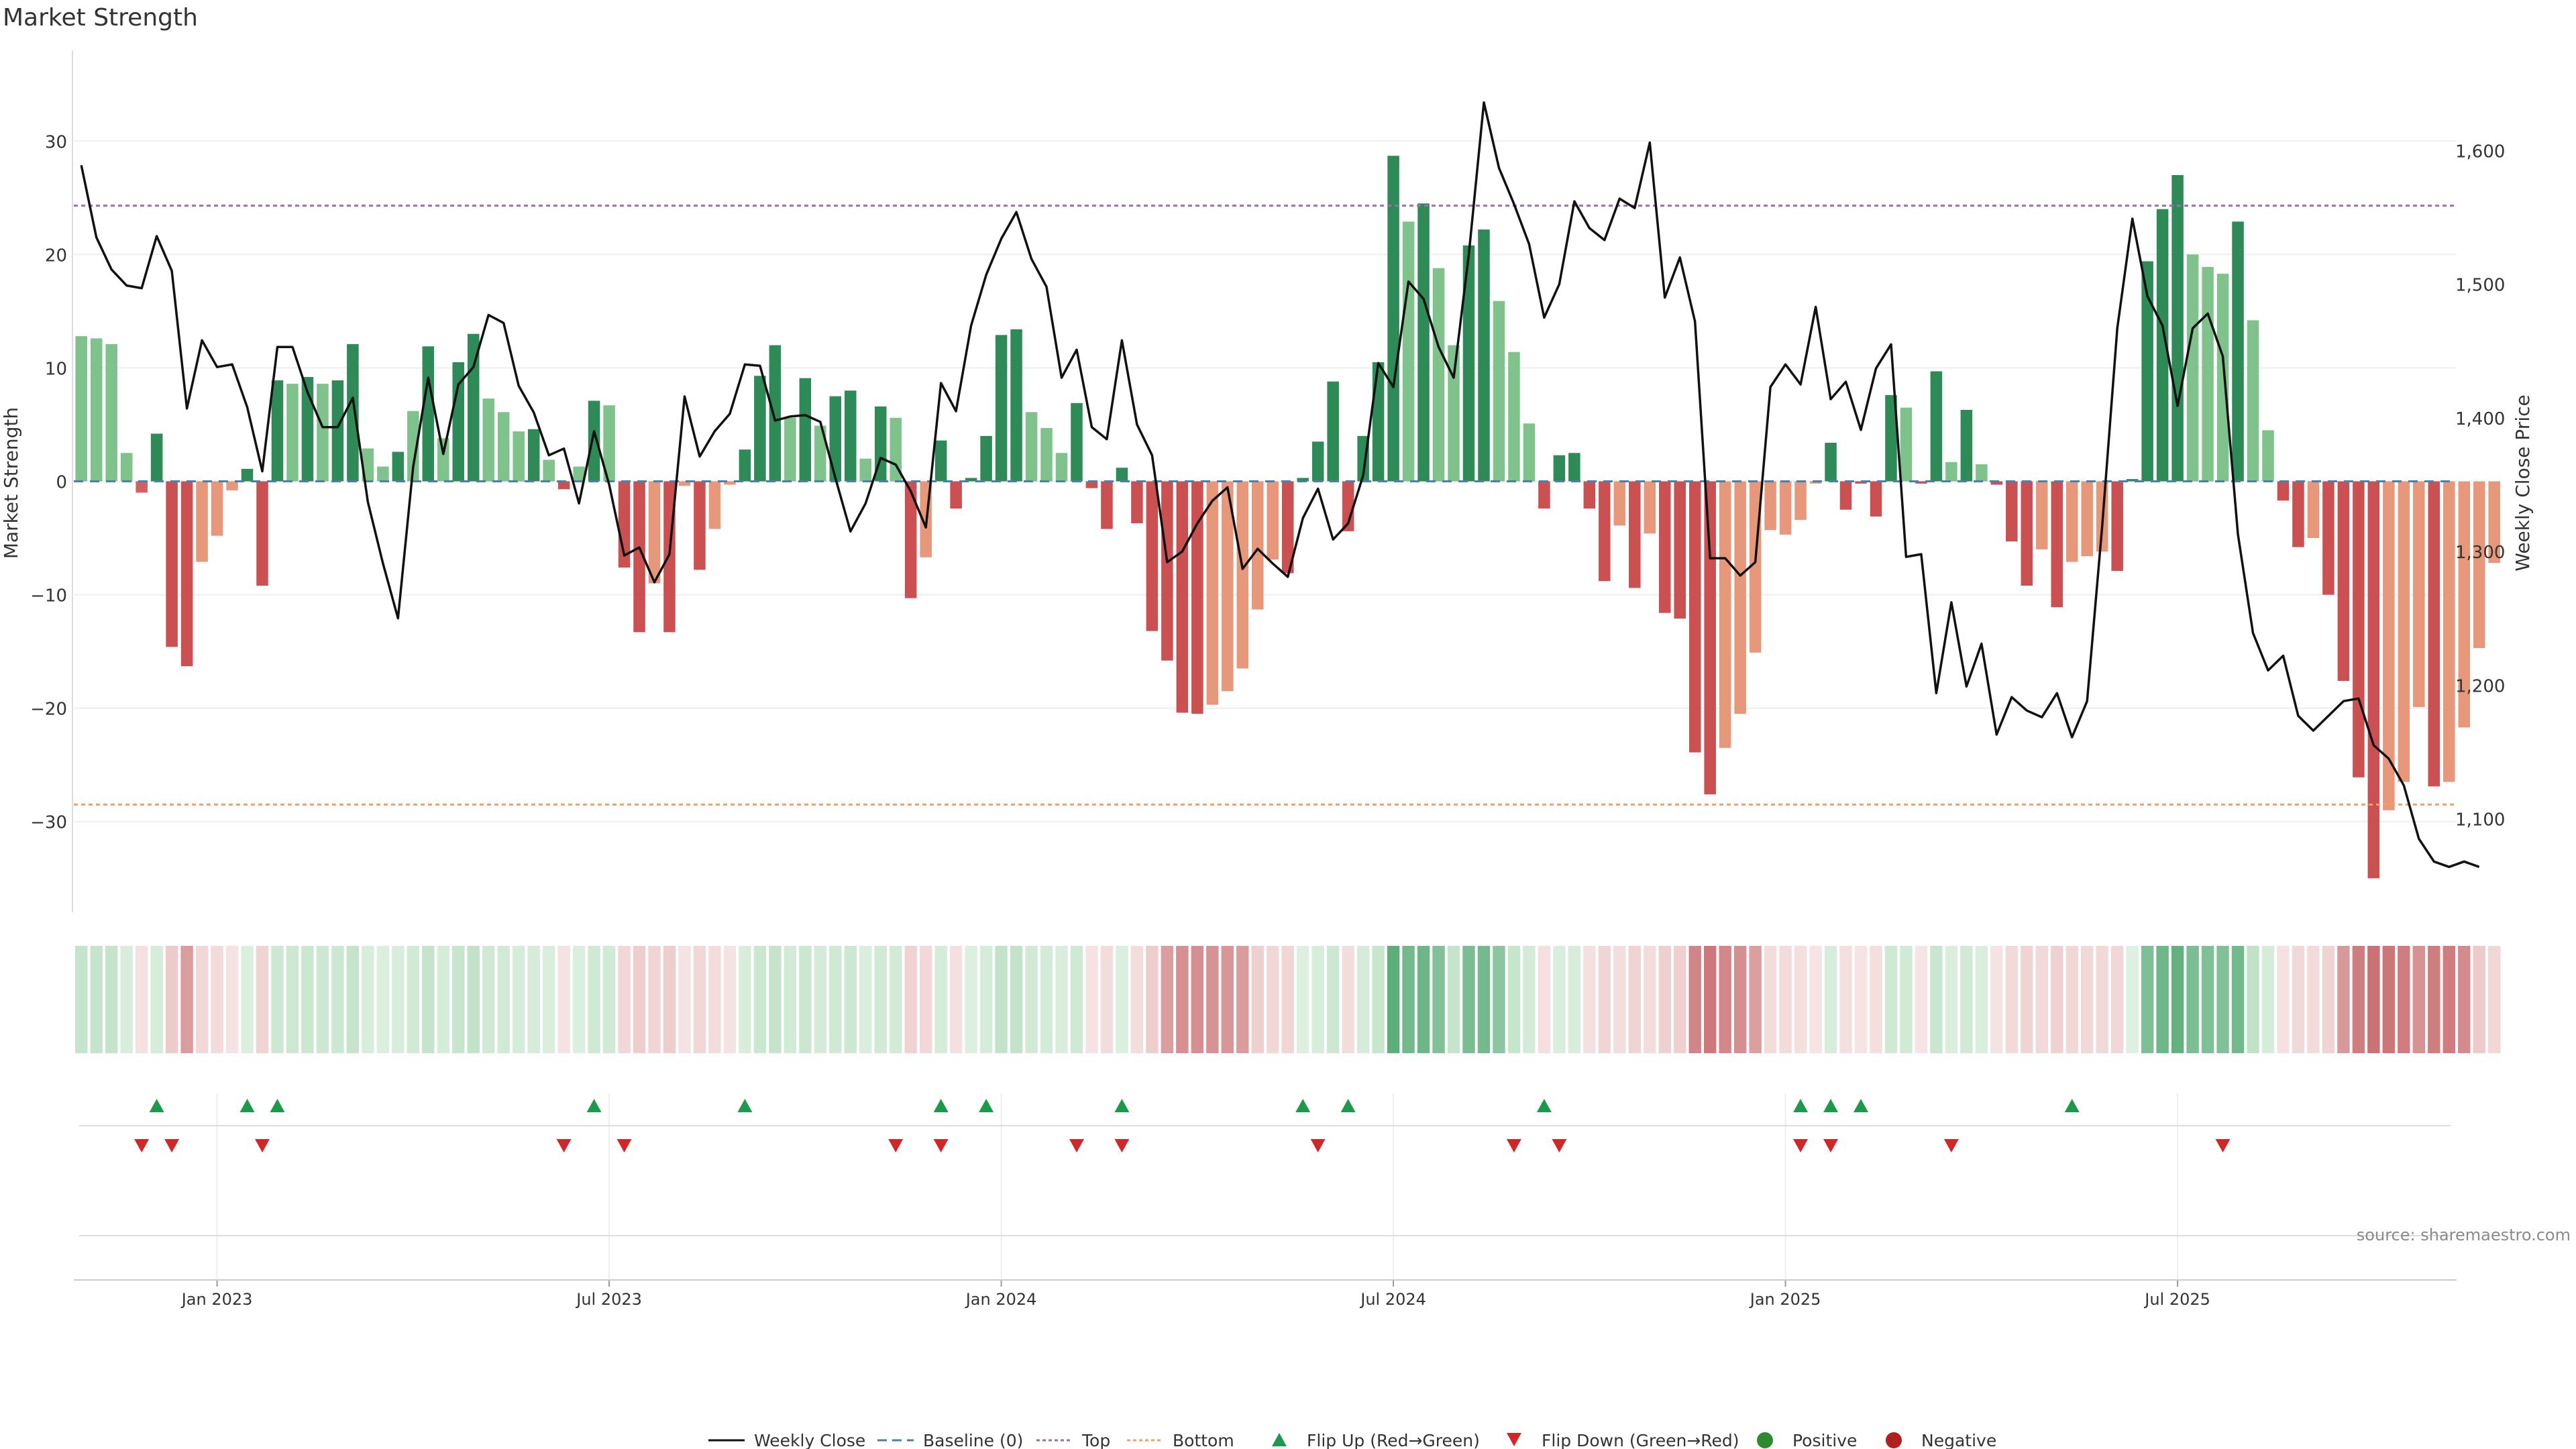 This screenshot has height=1449, width=2576. I want to click on x-tick-label: Jan 2023, so click(216, 1299).